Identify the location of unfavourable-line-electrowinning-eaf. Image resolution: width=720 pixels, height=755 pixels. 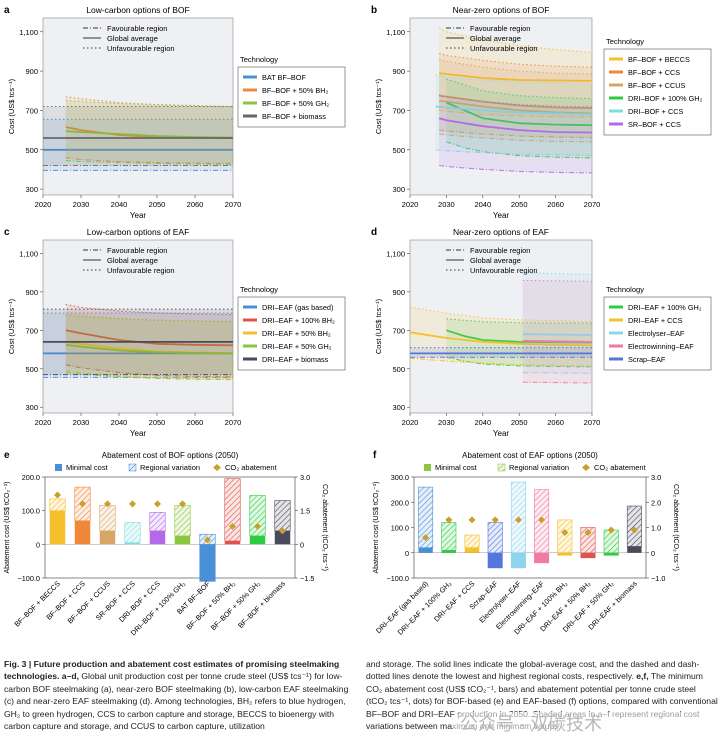
(557, 280).